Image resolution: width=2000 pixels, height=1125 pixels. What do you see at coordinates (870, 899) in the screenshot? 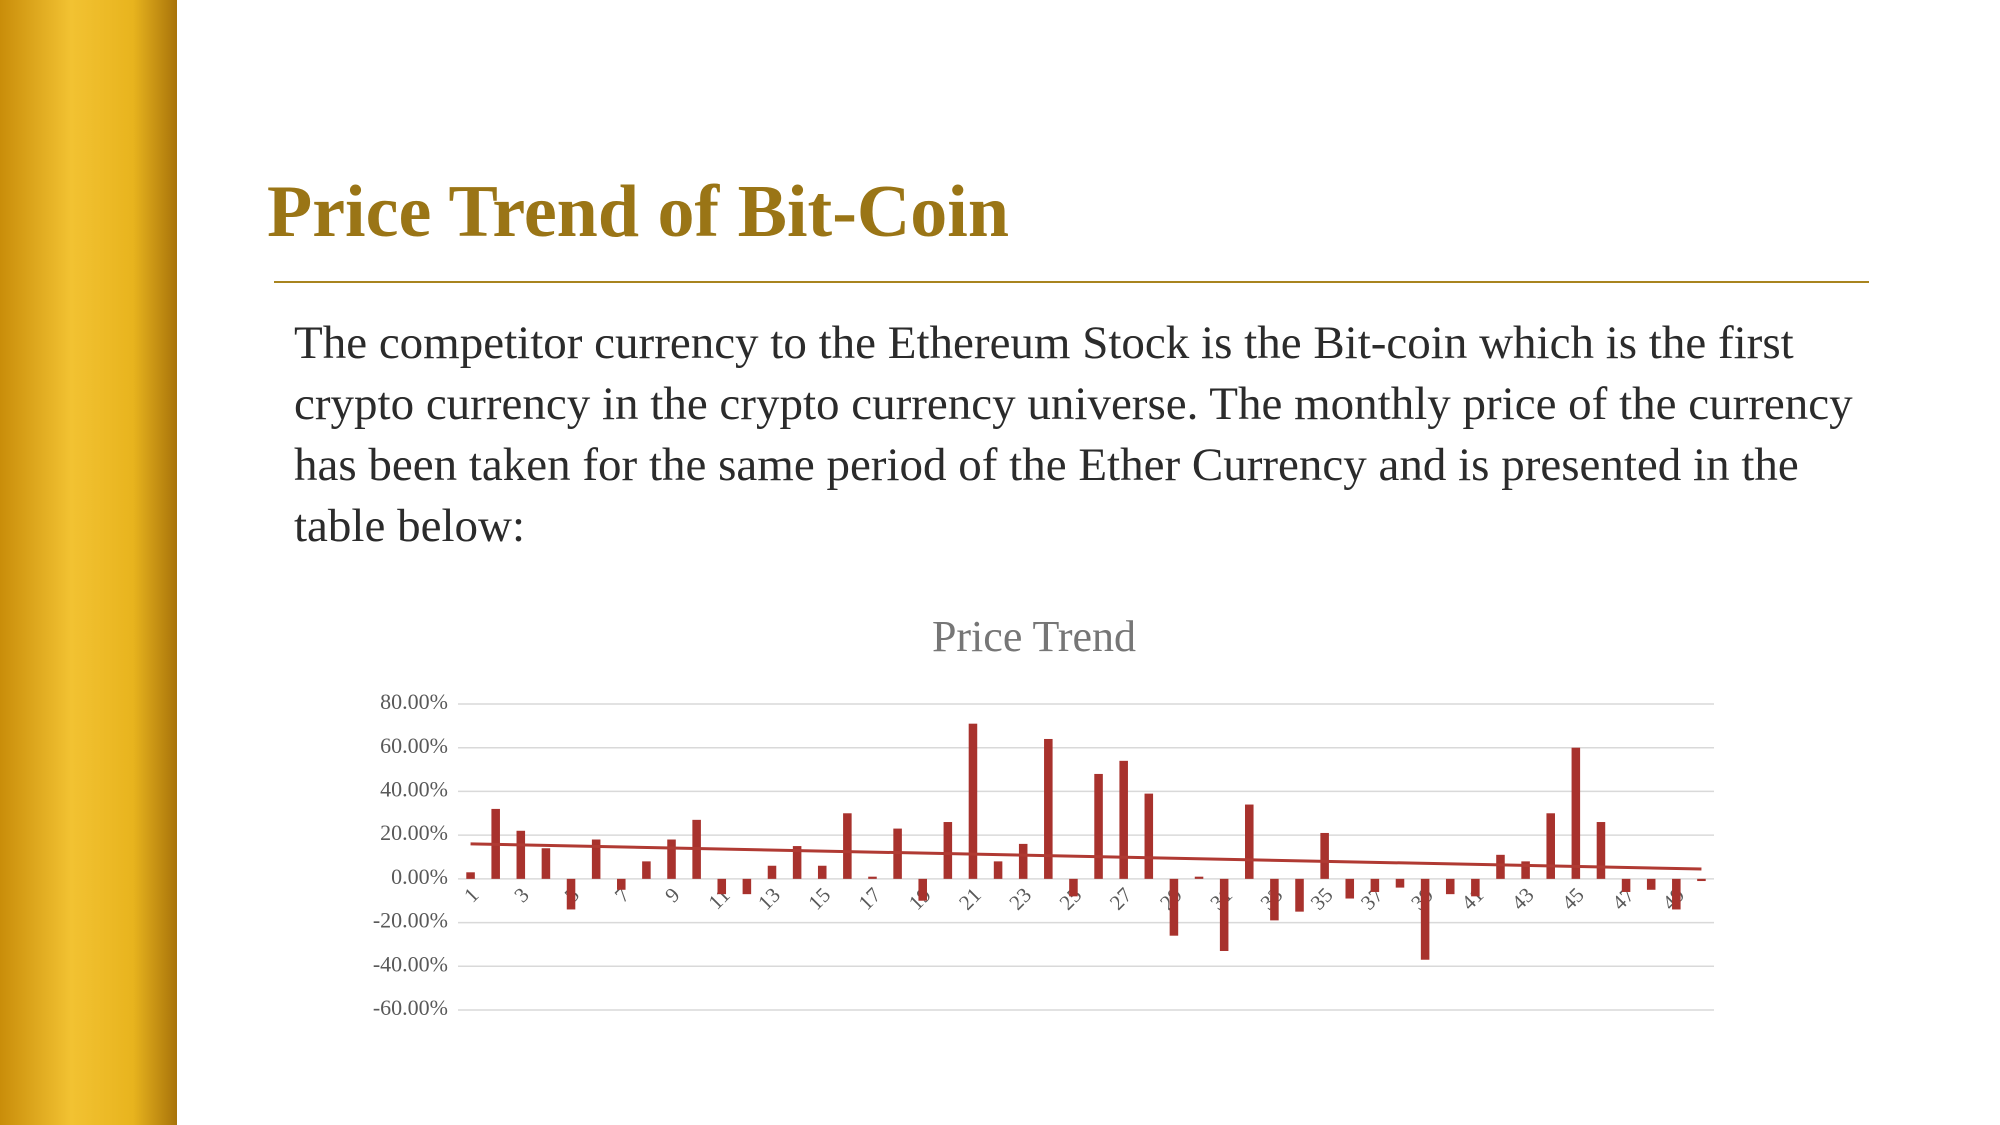
I see `x-tick-label: 17` at bounding box center [870, 899].